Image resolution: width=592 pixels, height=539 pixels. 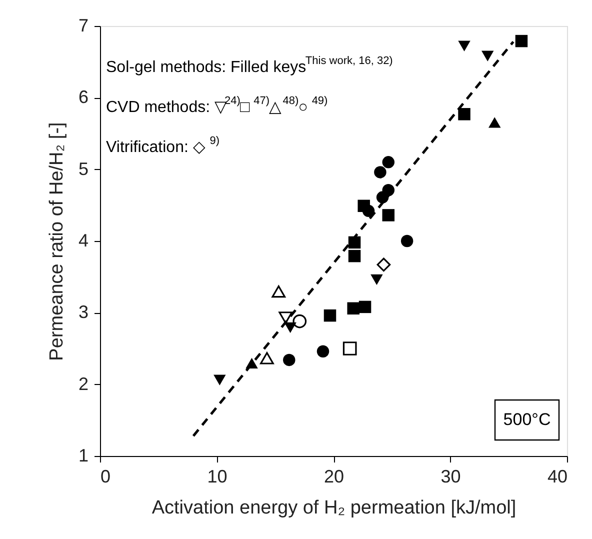 I want to click on x-tick-label: 30, so click(x=450, y=476).